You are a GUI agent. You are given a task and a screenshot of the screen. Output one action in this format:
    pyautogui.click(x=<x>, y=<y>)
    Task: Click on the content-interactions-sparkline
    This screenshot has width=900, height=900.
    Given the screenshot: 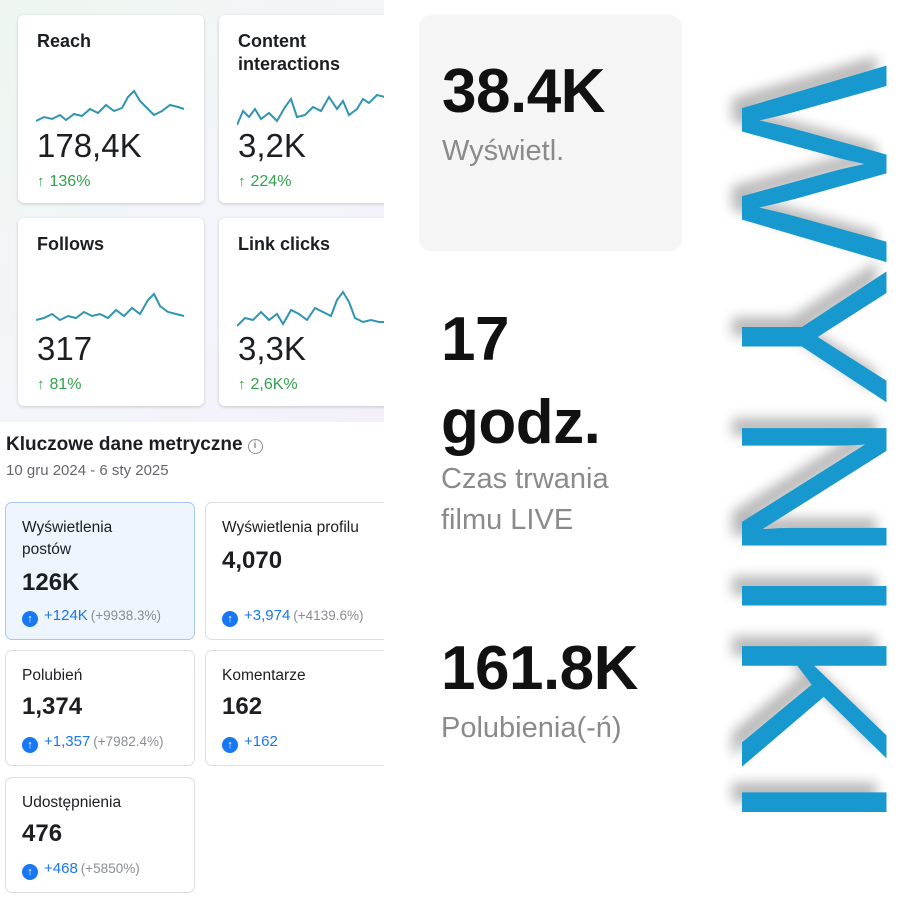 What is the action you would take?
    pyautogui.click(x=310, y=109)
    